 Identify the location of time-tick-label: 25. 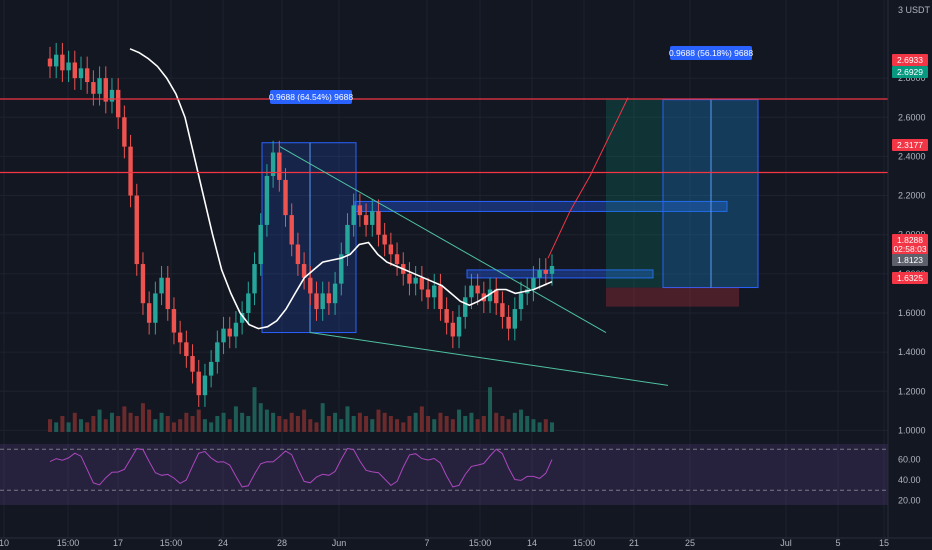
(690, 543).